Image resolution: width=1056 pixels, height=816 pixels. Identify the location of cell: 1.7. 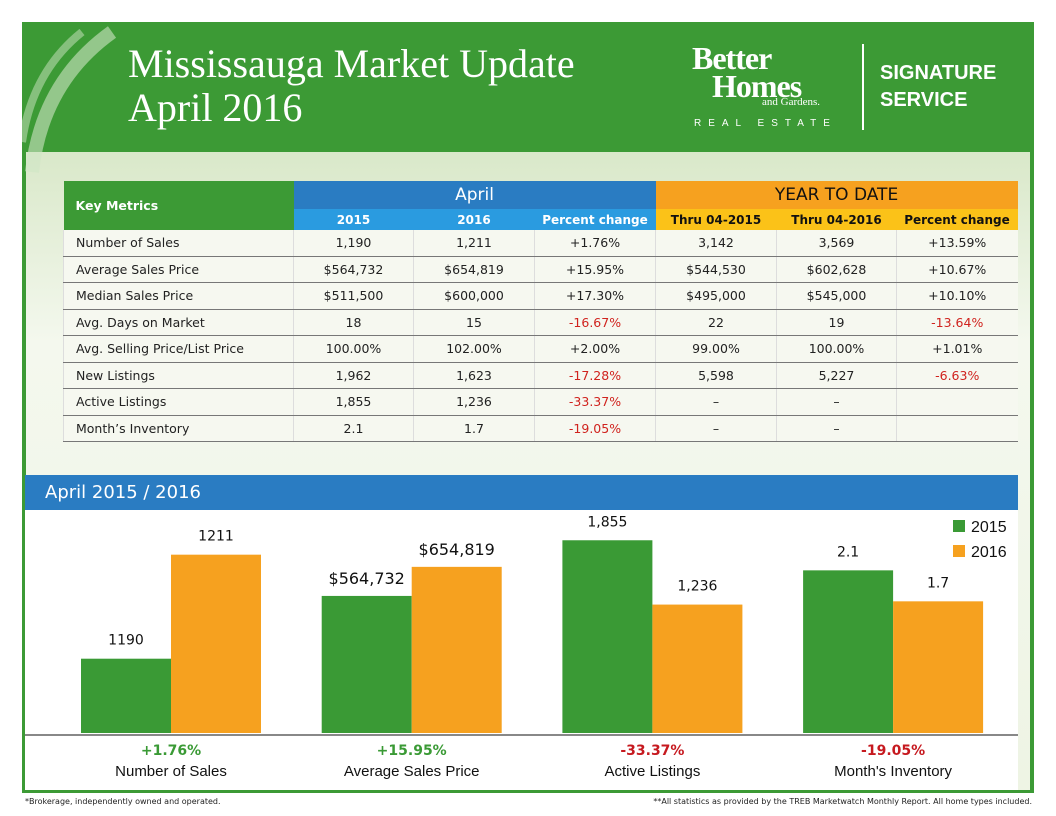
(474, 428).